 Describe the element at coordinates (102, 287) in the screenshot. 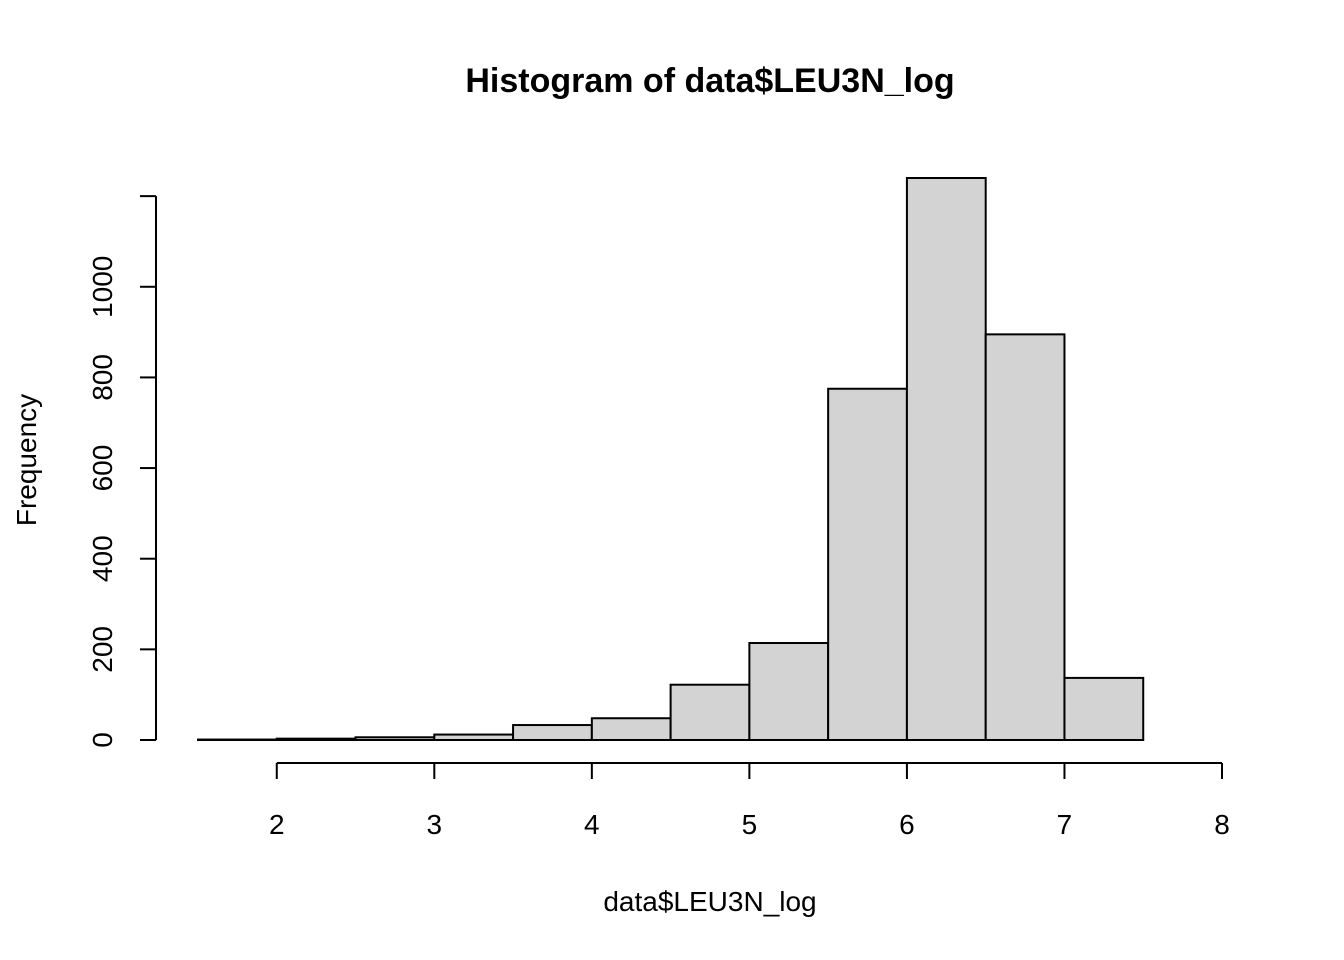

I see `y-tick-label-5: 1000` at that location.